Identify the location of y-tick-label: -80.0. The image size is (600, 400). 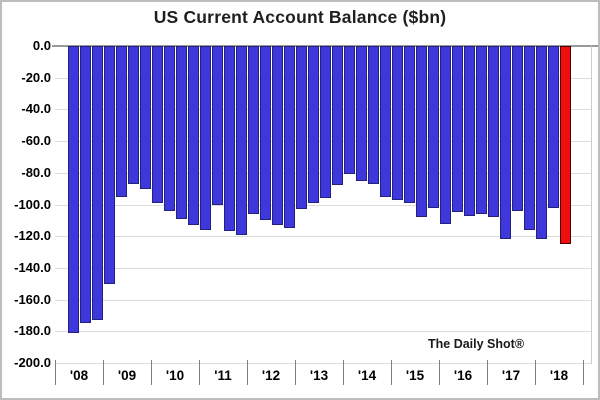
(36, 172).